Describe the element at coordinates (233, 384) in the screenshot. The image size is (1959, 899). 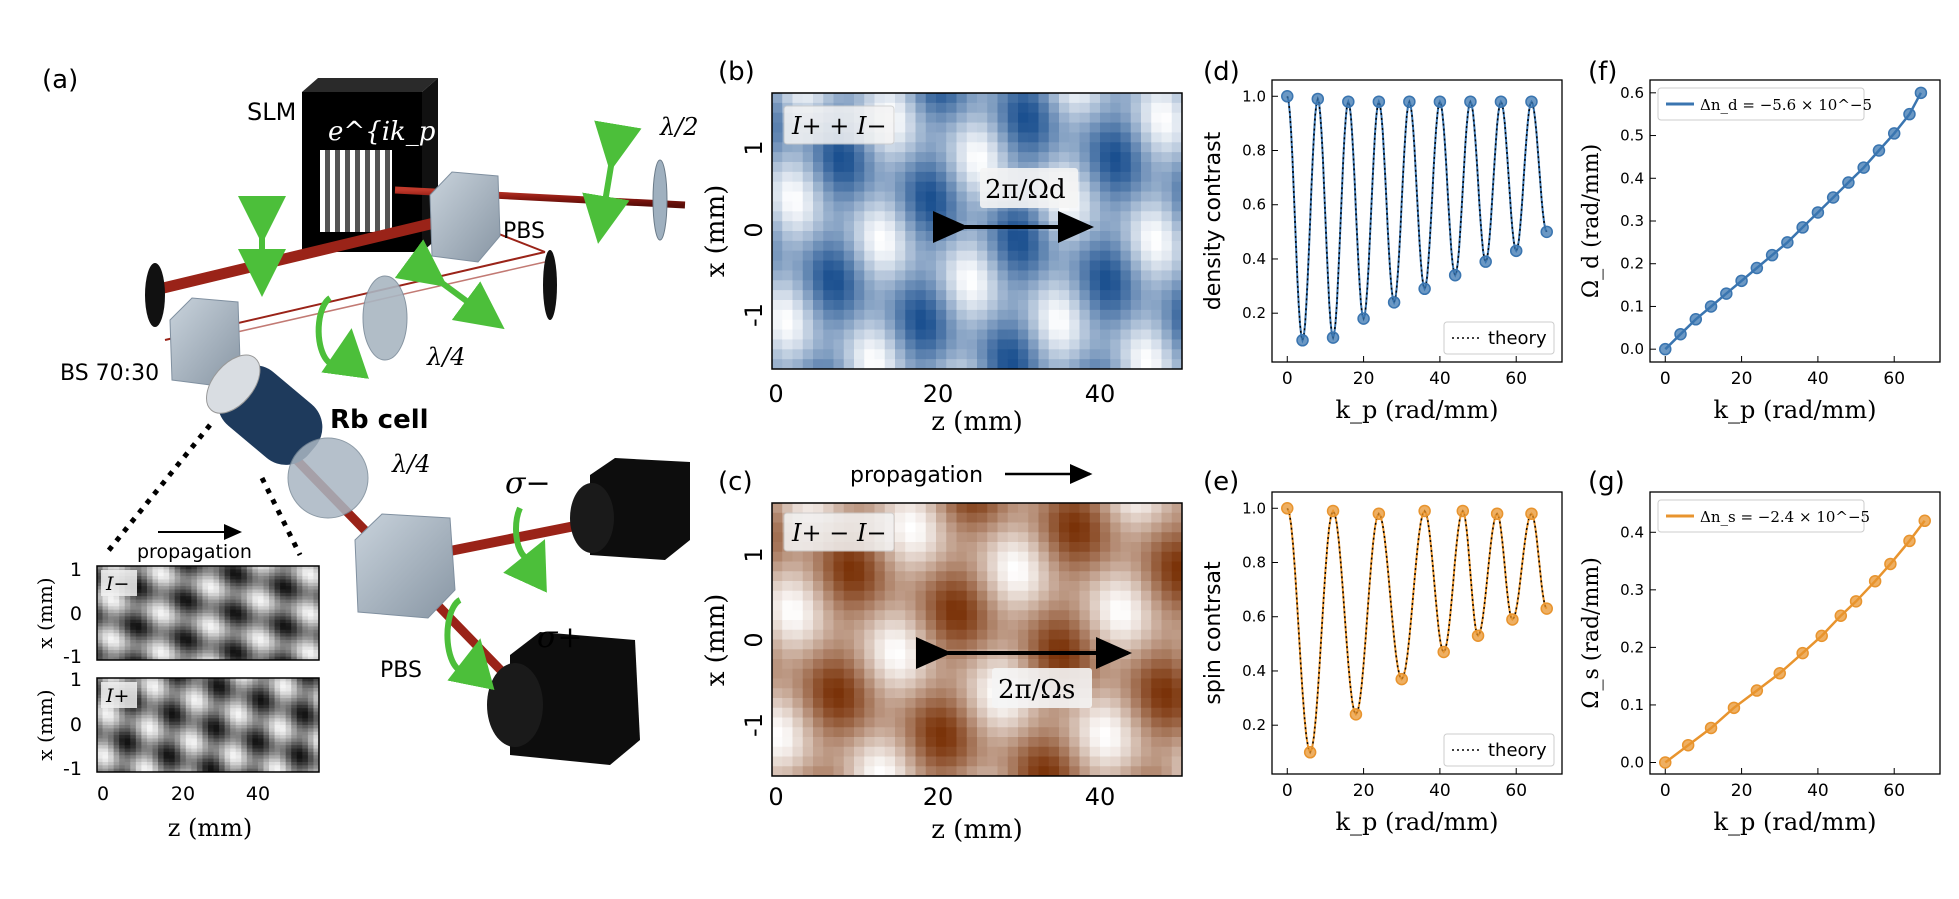
I see `rb-cell-window` at that location.